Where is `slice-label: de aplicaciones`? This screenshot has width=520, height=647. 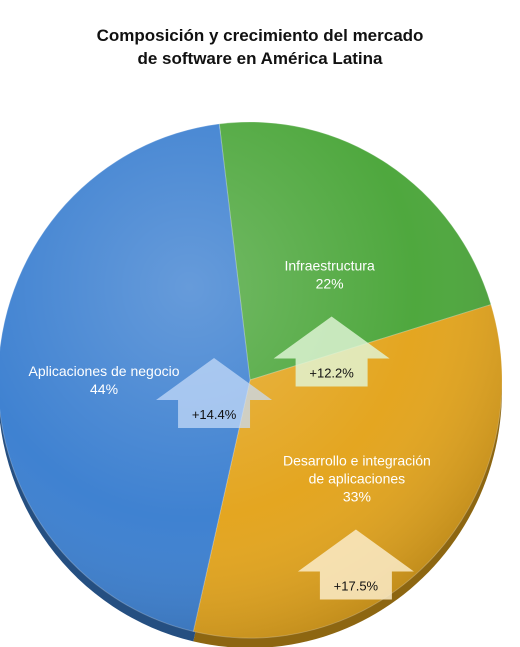 slice-label: de aplicaciones is located at coordinates (357, 478).